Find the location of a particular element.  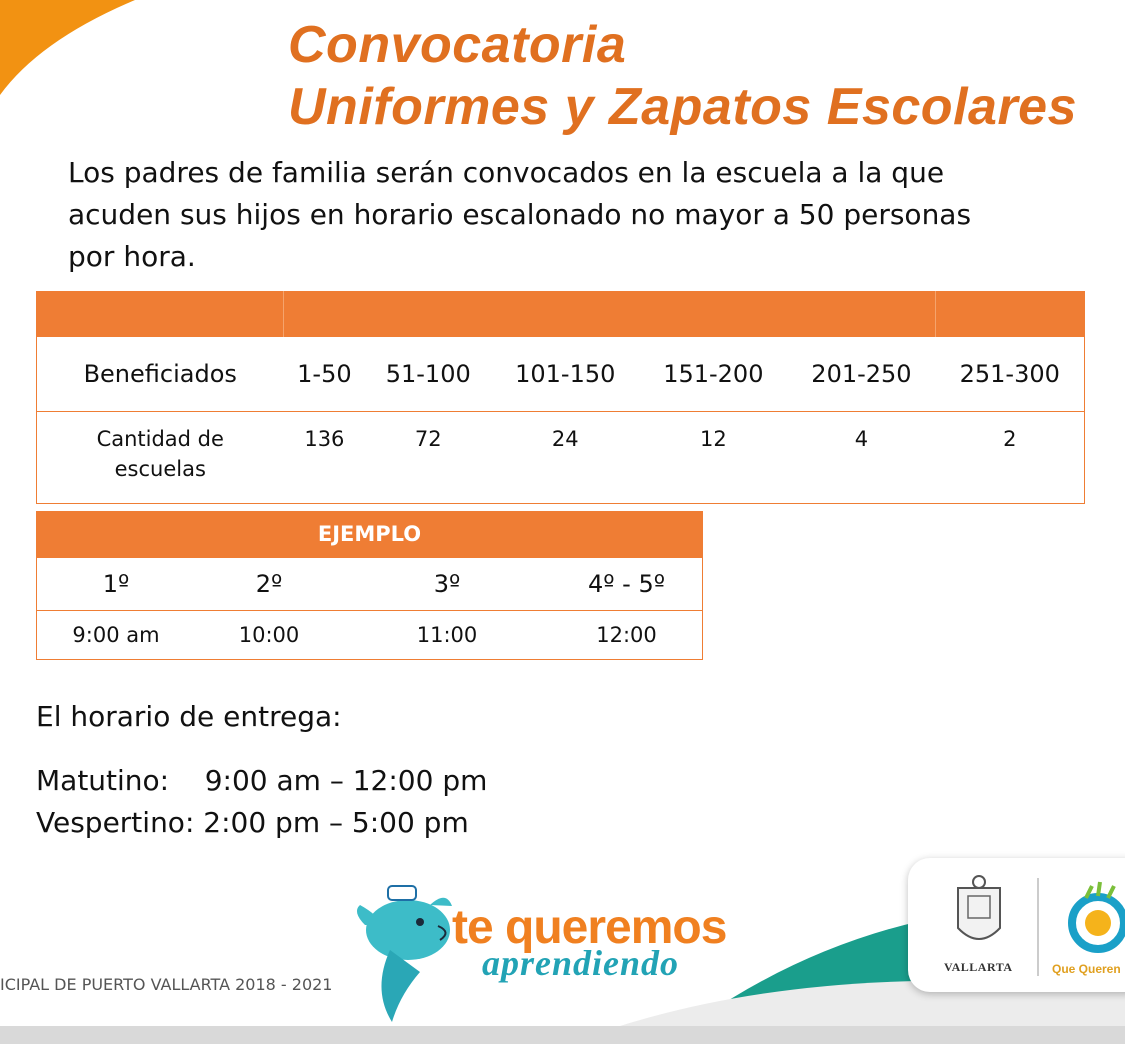

delivery-label: El horario de entrega: is located at coordinates (189, 716).